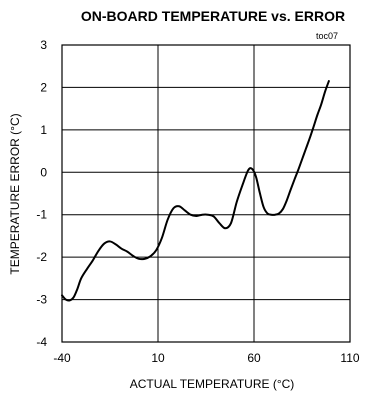 The height and width of the screenshot is (395, 365). Describe the element at coordinates (41, 300) in the screenshot. I see `y-tick-label: -3` at that location.